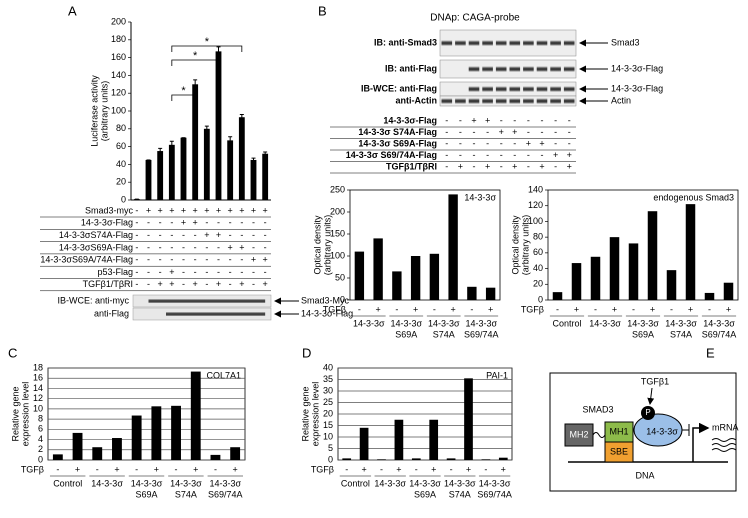  Describe the element at coordinates (621, 100) in the screenshot. I see `band-label: Actin` at that location.